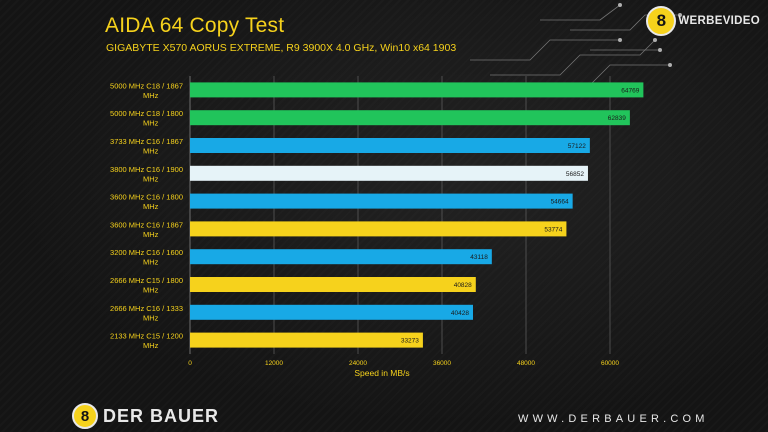  Describe the element at coordinates (161, 415) in the screenshot. I see `footer-brand-name: DER BAUER` at that location.